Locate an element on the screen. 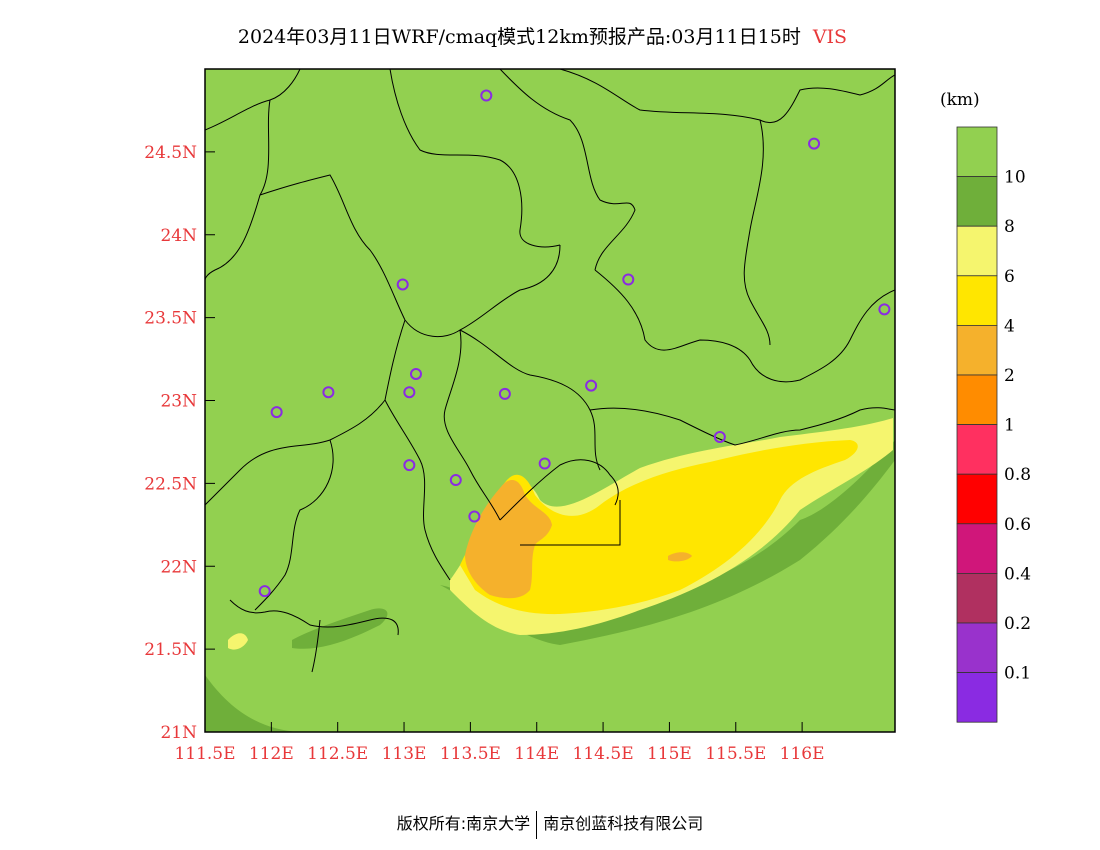 The width and height of the screenshot is (1100, 850). lon-tick-label: 115E is located at coordinates (669, 754).